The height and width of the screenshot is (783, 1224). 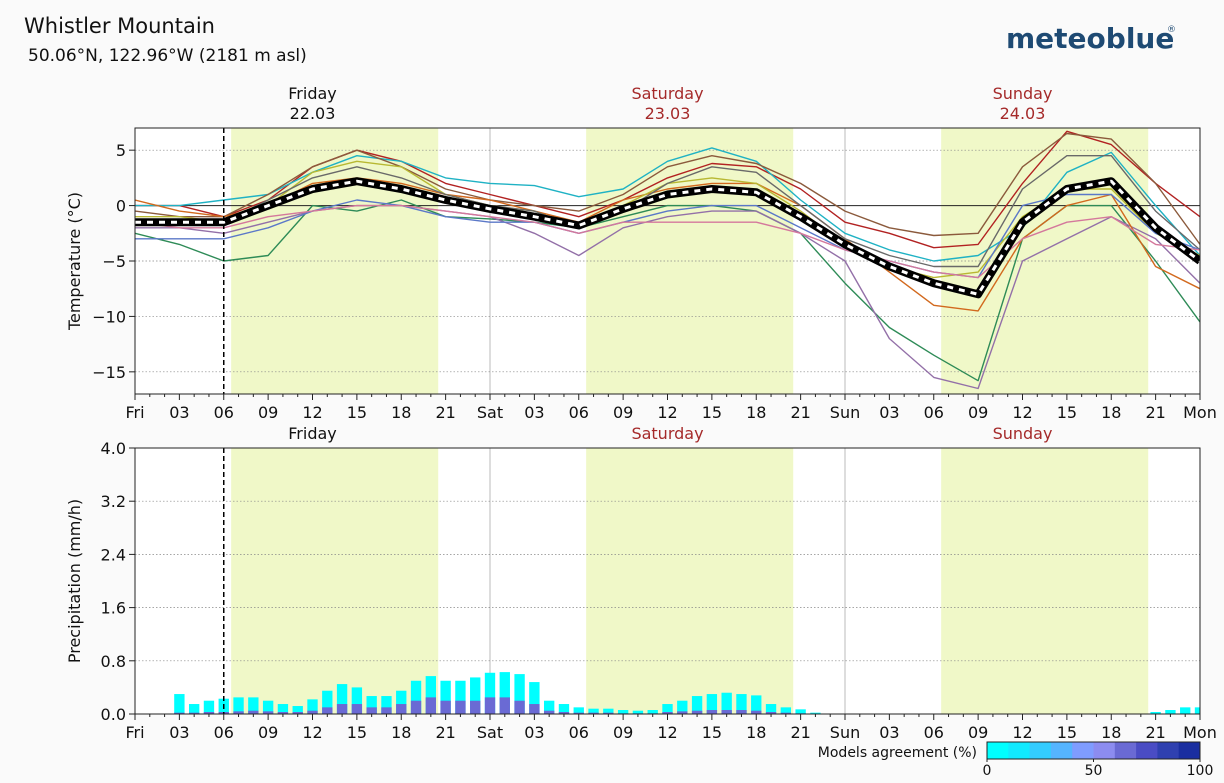 I want to click on y-tick-label: 0, so click(x=121, y=206).